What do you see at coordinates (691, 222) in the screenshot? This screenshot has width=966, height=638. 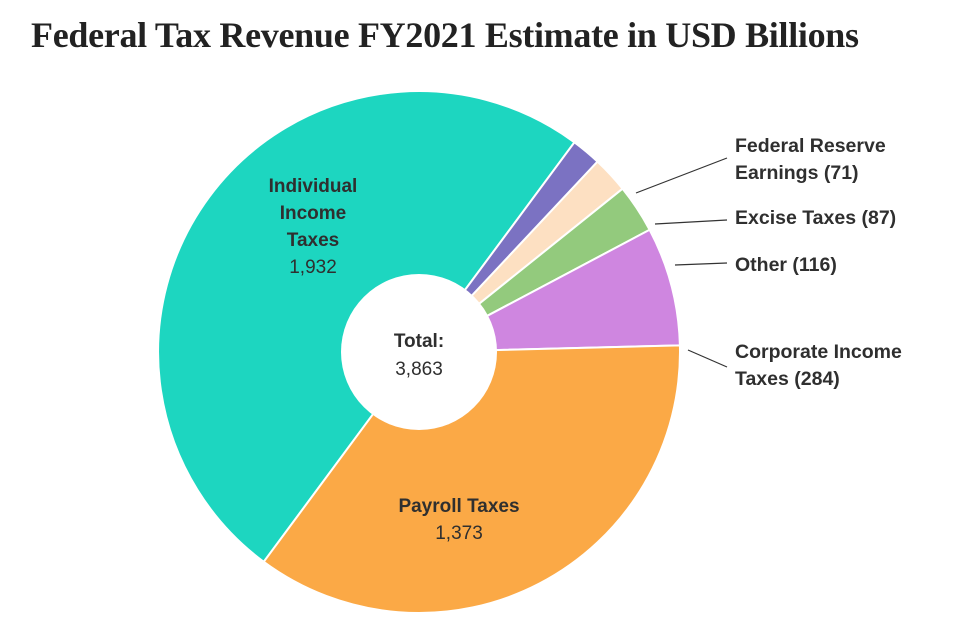 I see `excise-taxes-leader-line` at bounding box center [691, 222].